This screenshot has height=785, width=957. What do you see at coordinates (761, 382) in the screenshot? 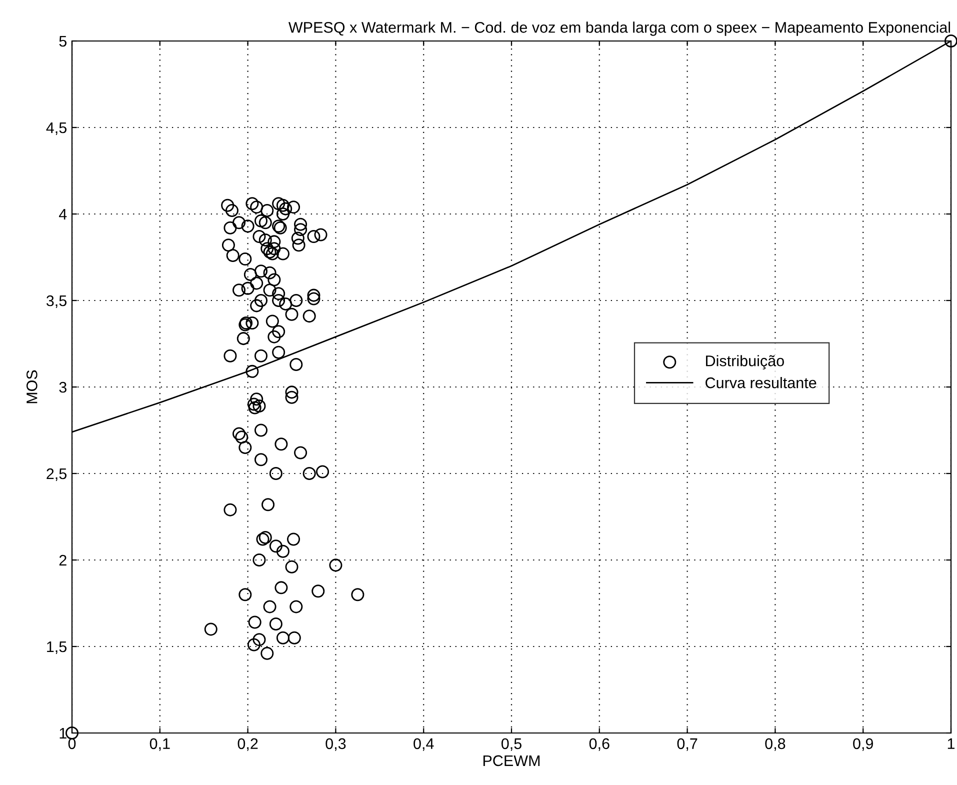
I see `legend-label: Curva resultante` at bounding box center [761, 382].